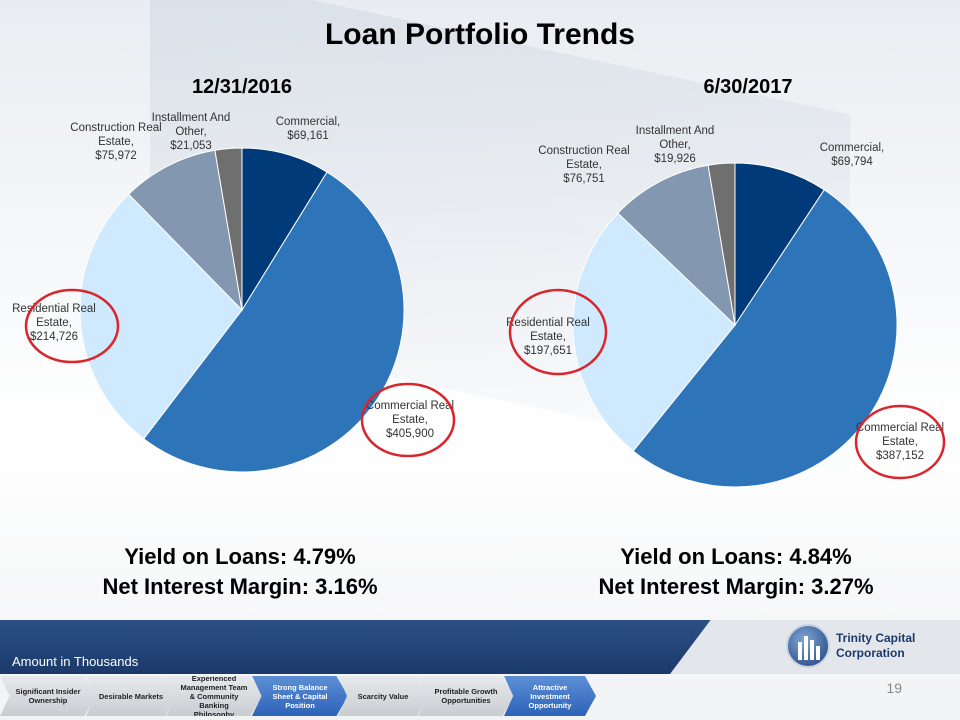 This screenshot has height=720, width=960. I want to click on company-logo: Trinity Capital Corporation, so click(861, 646).